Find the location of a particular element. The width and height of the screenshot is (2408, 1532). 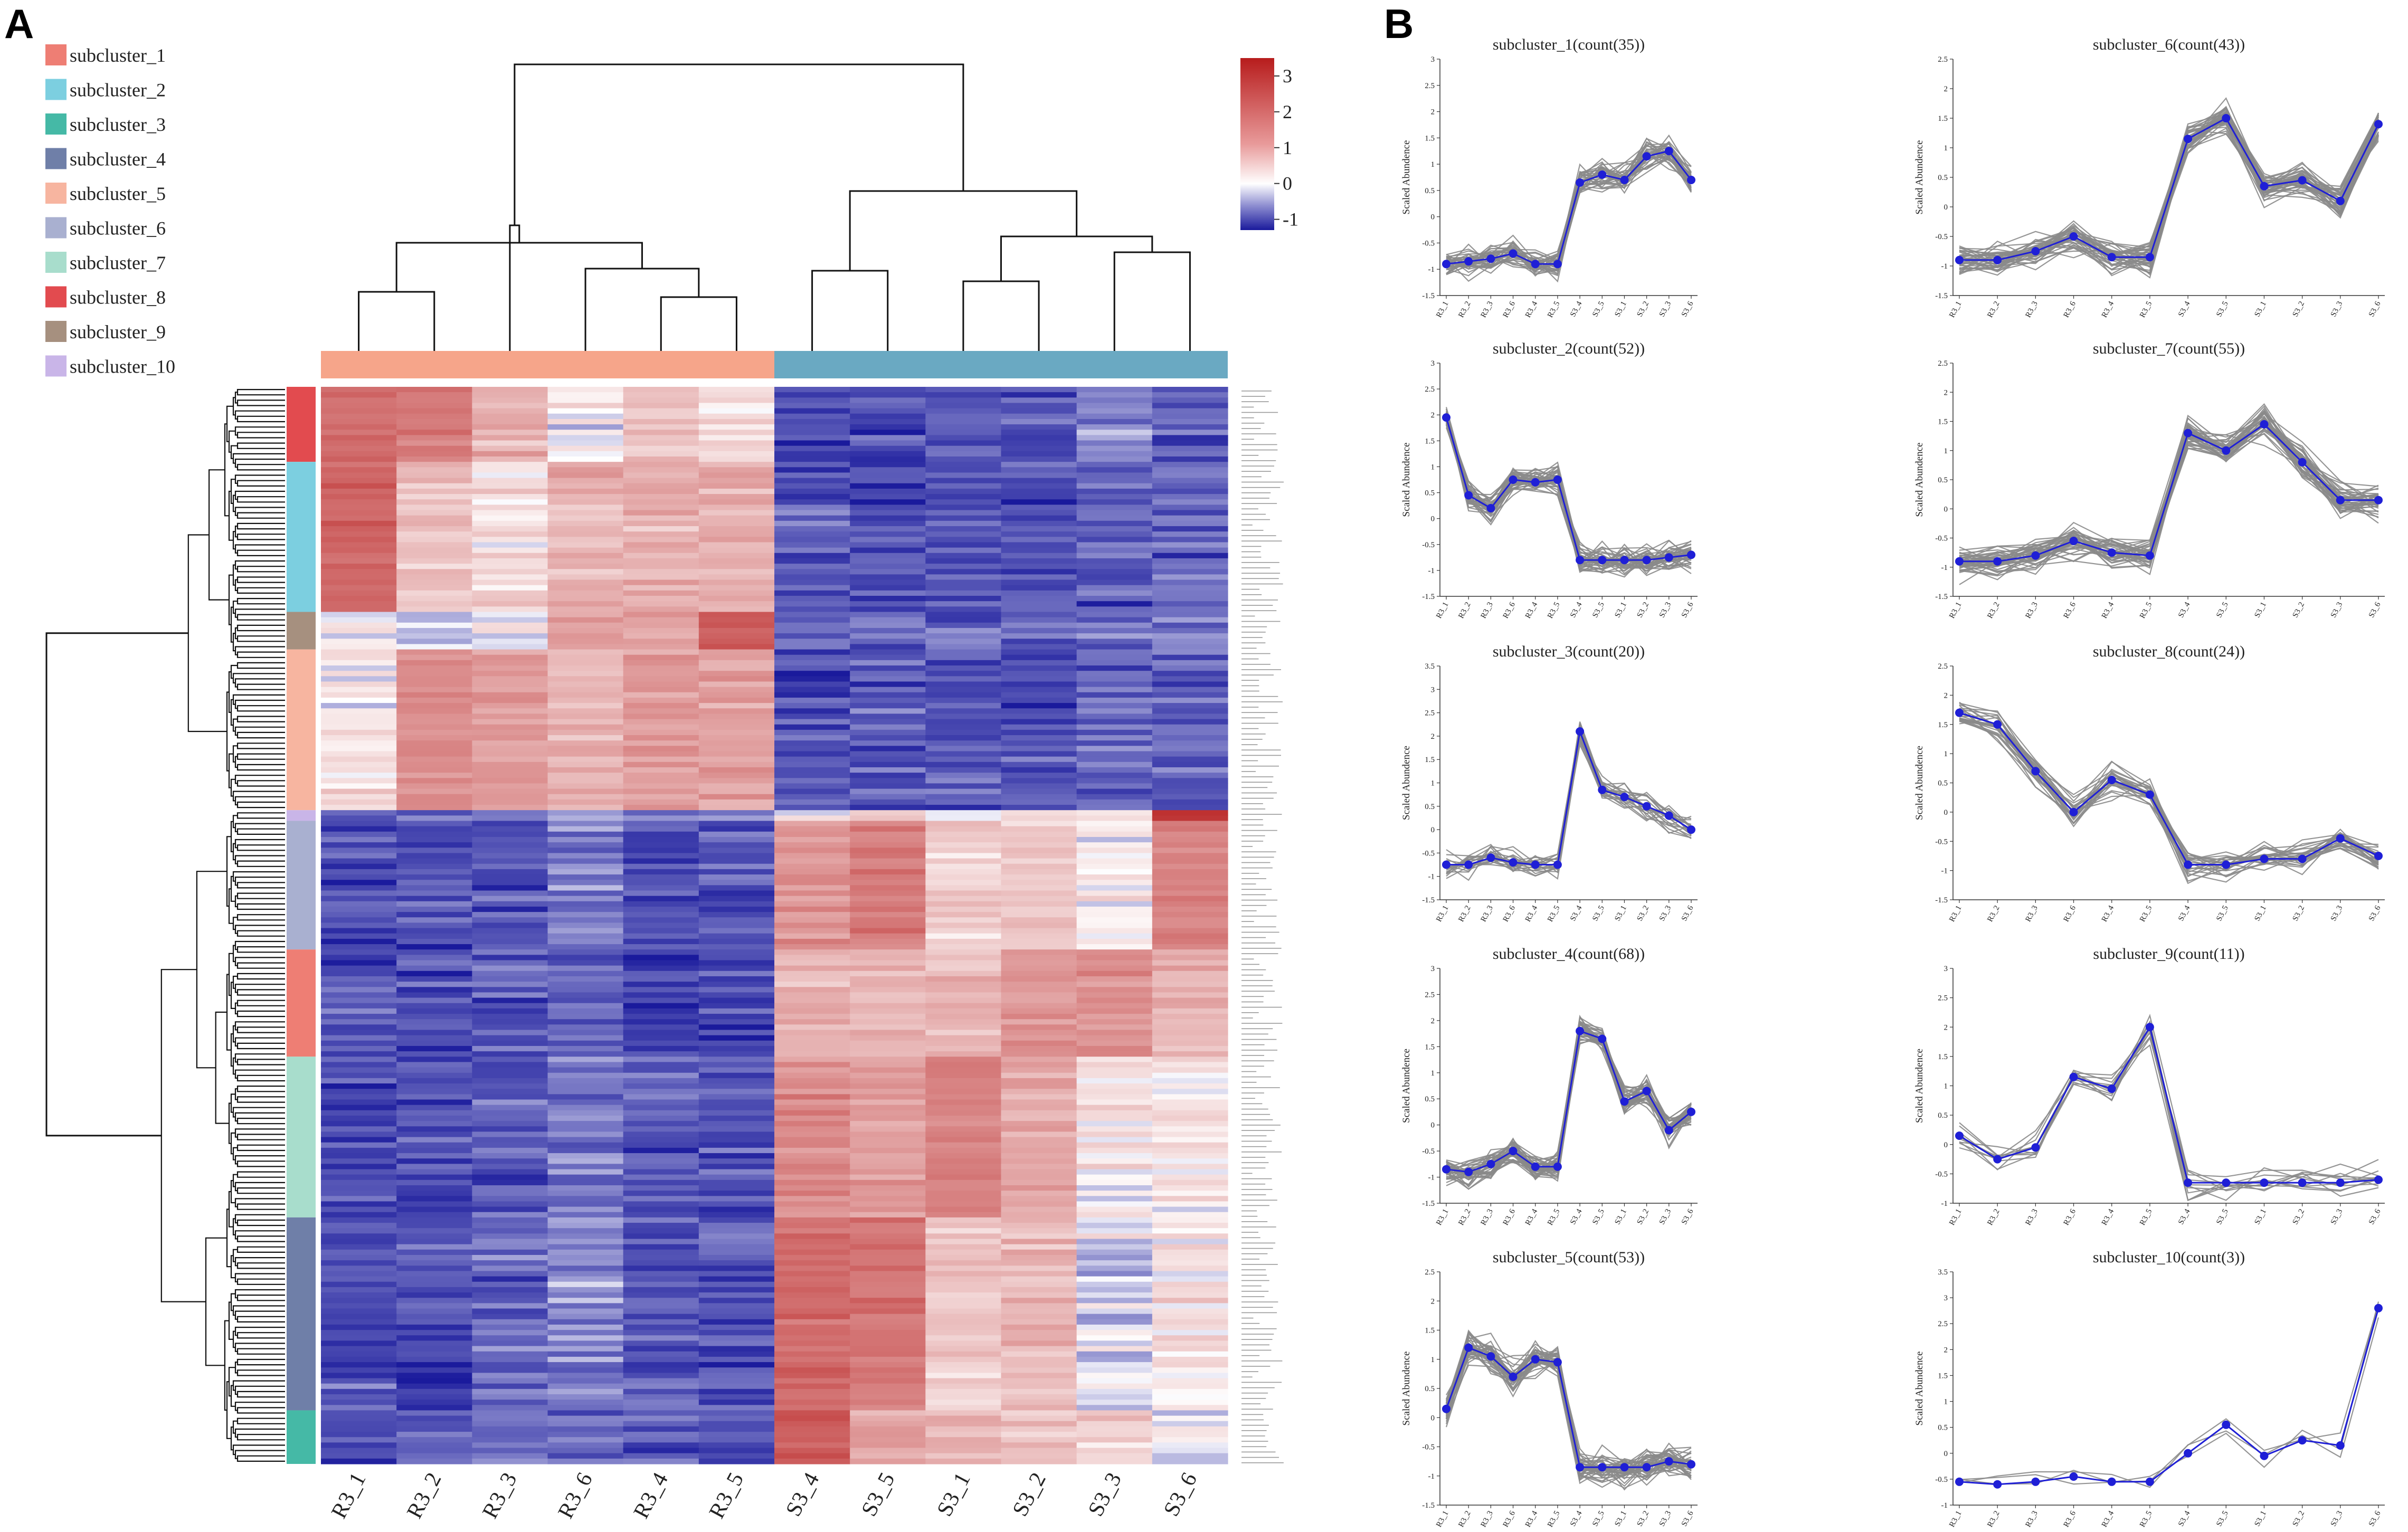

group-r3 is located at coordinates (547, 364).